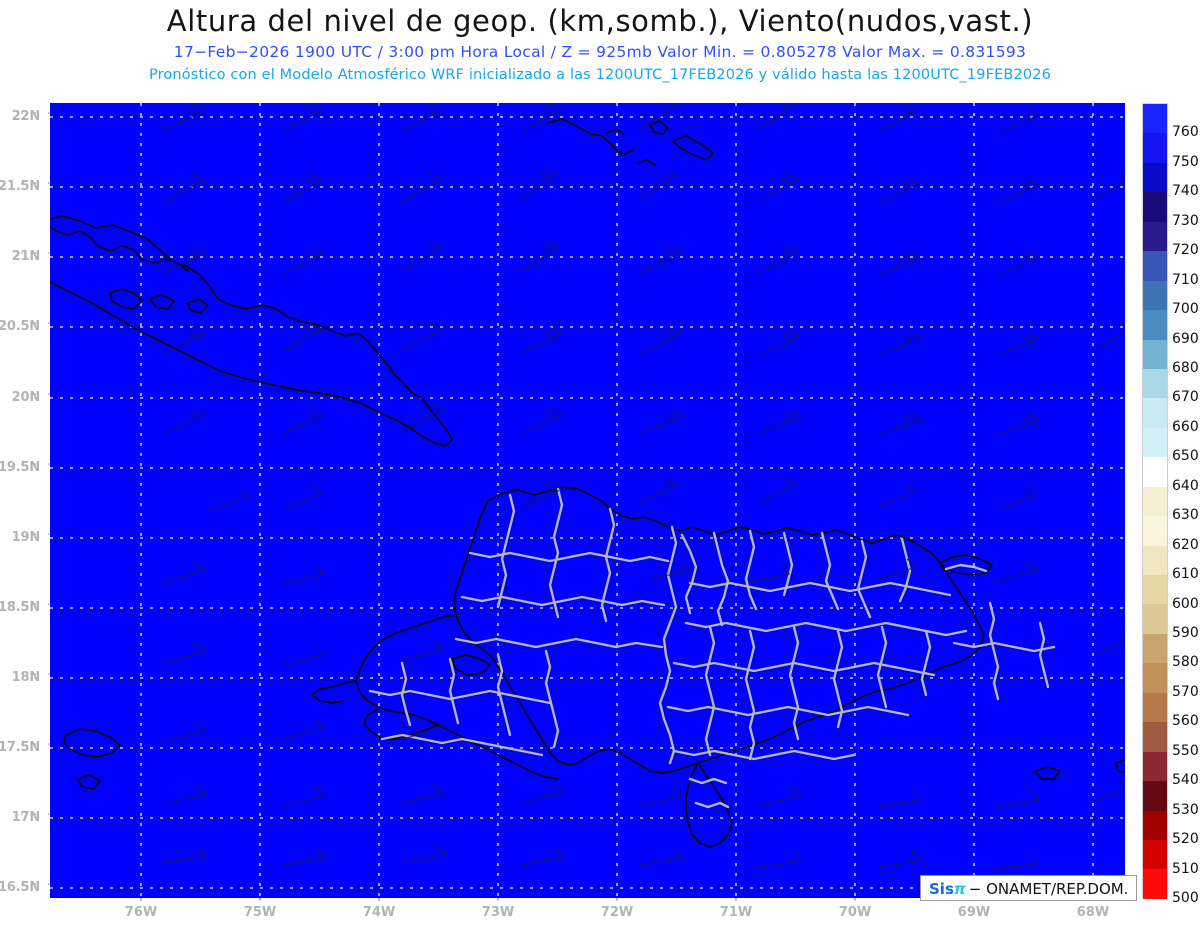 The image size is (1200, 927). What do you see at coordinates (1185, 898) in the screenshot?
I see `colorbar-tick-label: 500` at bounding box center [1185, 898].